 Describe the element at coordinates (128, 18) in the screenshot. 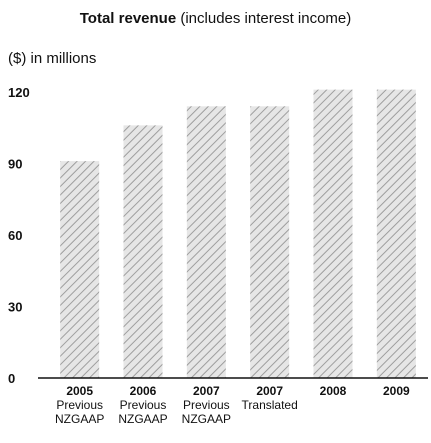

I see `chart-title-bold: Total revenue` at that location.